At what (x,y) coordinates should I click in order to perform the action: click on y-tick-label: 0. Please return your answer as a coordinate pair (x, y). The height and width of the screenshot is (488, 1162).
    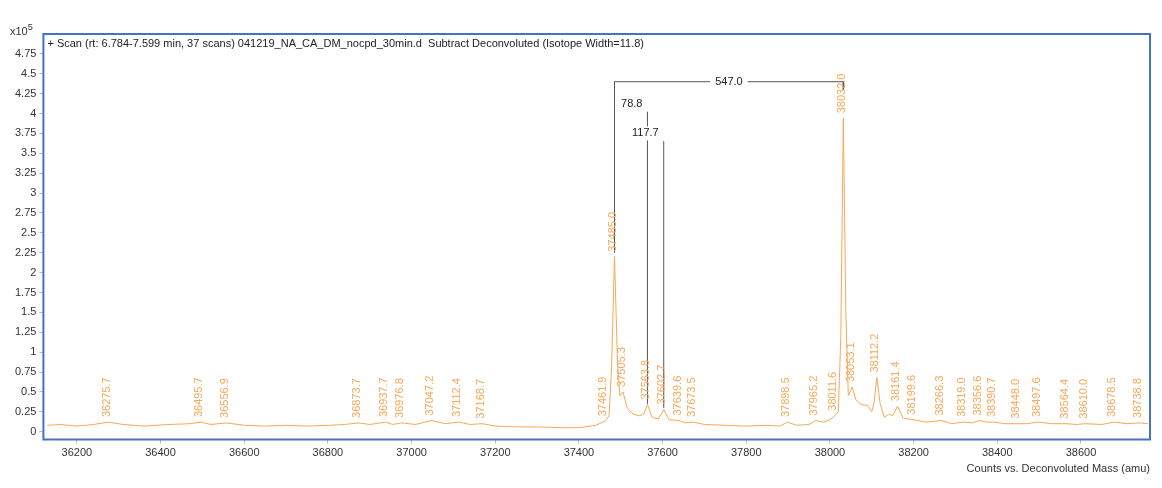
    Looking at the image, I should click on (33, 430).